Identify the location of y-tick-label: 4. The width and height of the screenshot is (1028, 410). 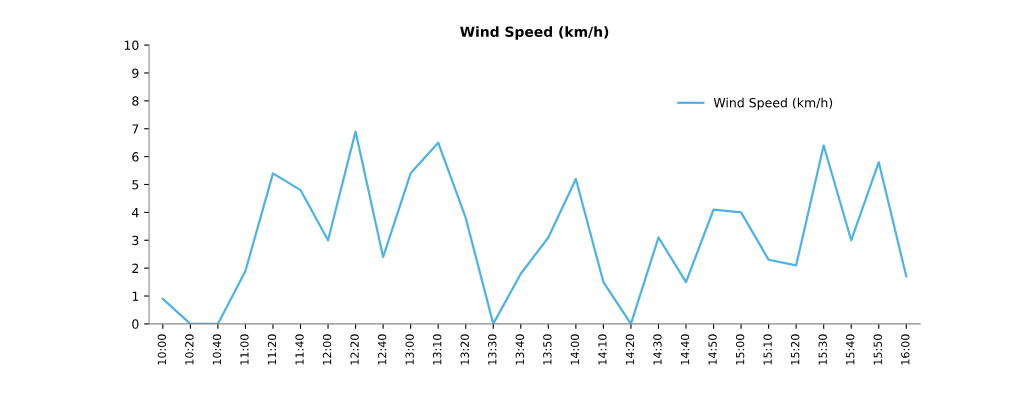
(135, 213).